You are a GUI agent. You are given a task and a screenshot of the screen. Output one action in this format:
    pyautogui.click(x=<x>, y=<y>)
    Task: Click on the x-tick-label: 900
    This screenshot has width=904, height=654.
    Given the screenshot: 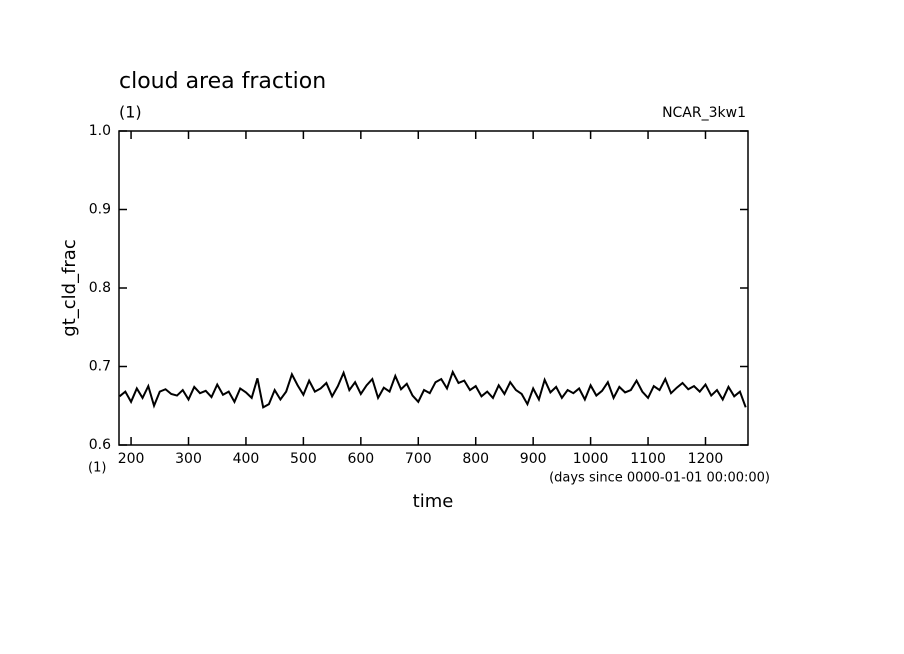 What is the action you would take?
    pyautogui.click(x=533, y=459)
    